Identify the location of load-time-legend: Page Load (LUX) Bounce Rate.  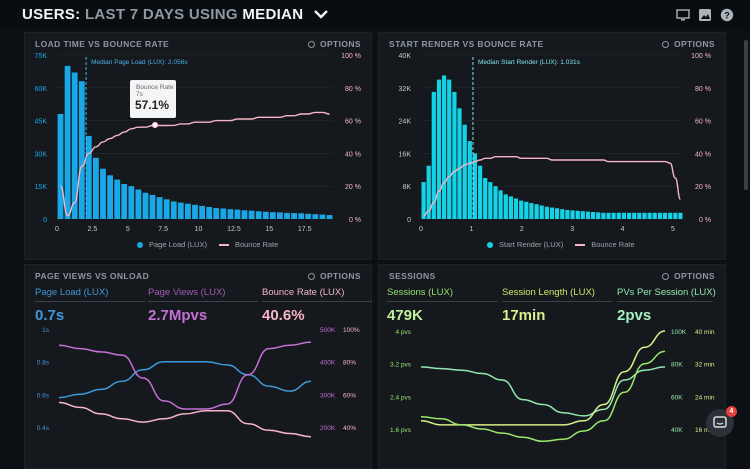
(207, 244).